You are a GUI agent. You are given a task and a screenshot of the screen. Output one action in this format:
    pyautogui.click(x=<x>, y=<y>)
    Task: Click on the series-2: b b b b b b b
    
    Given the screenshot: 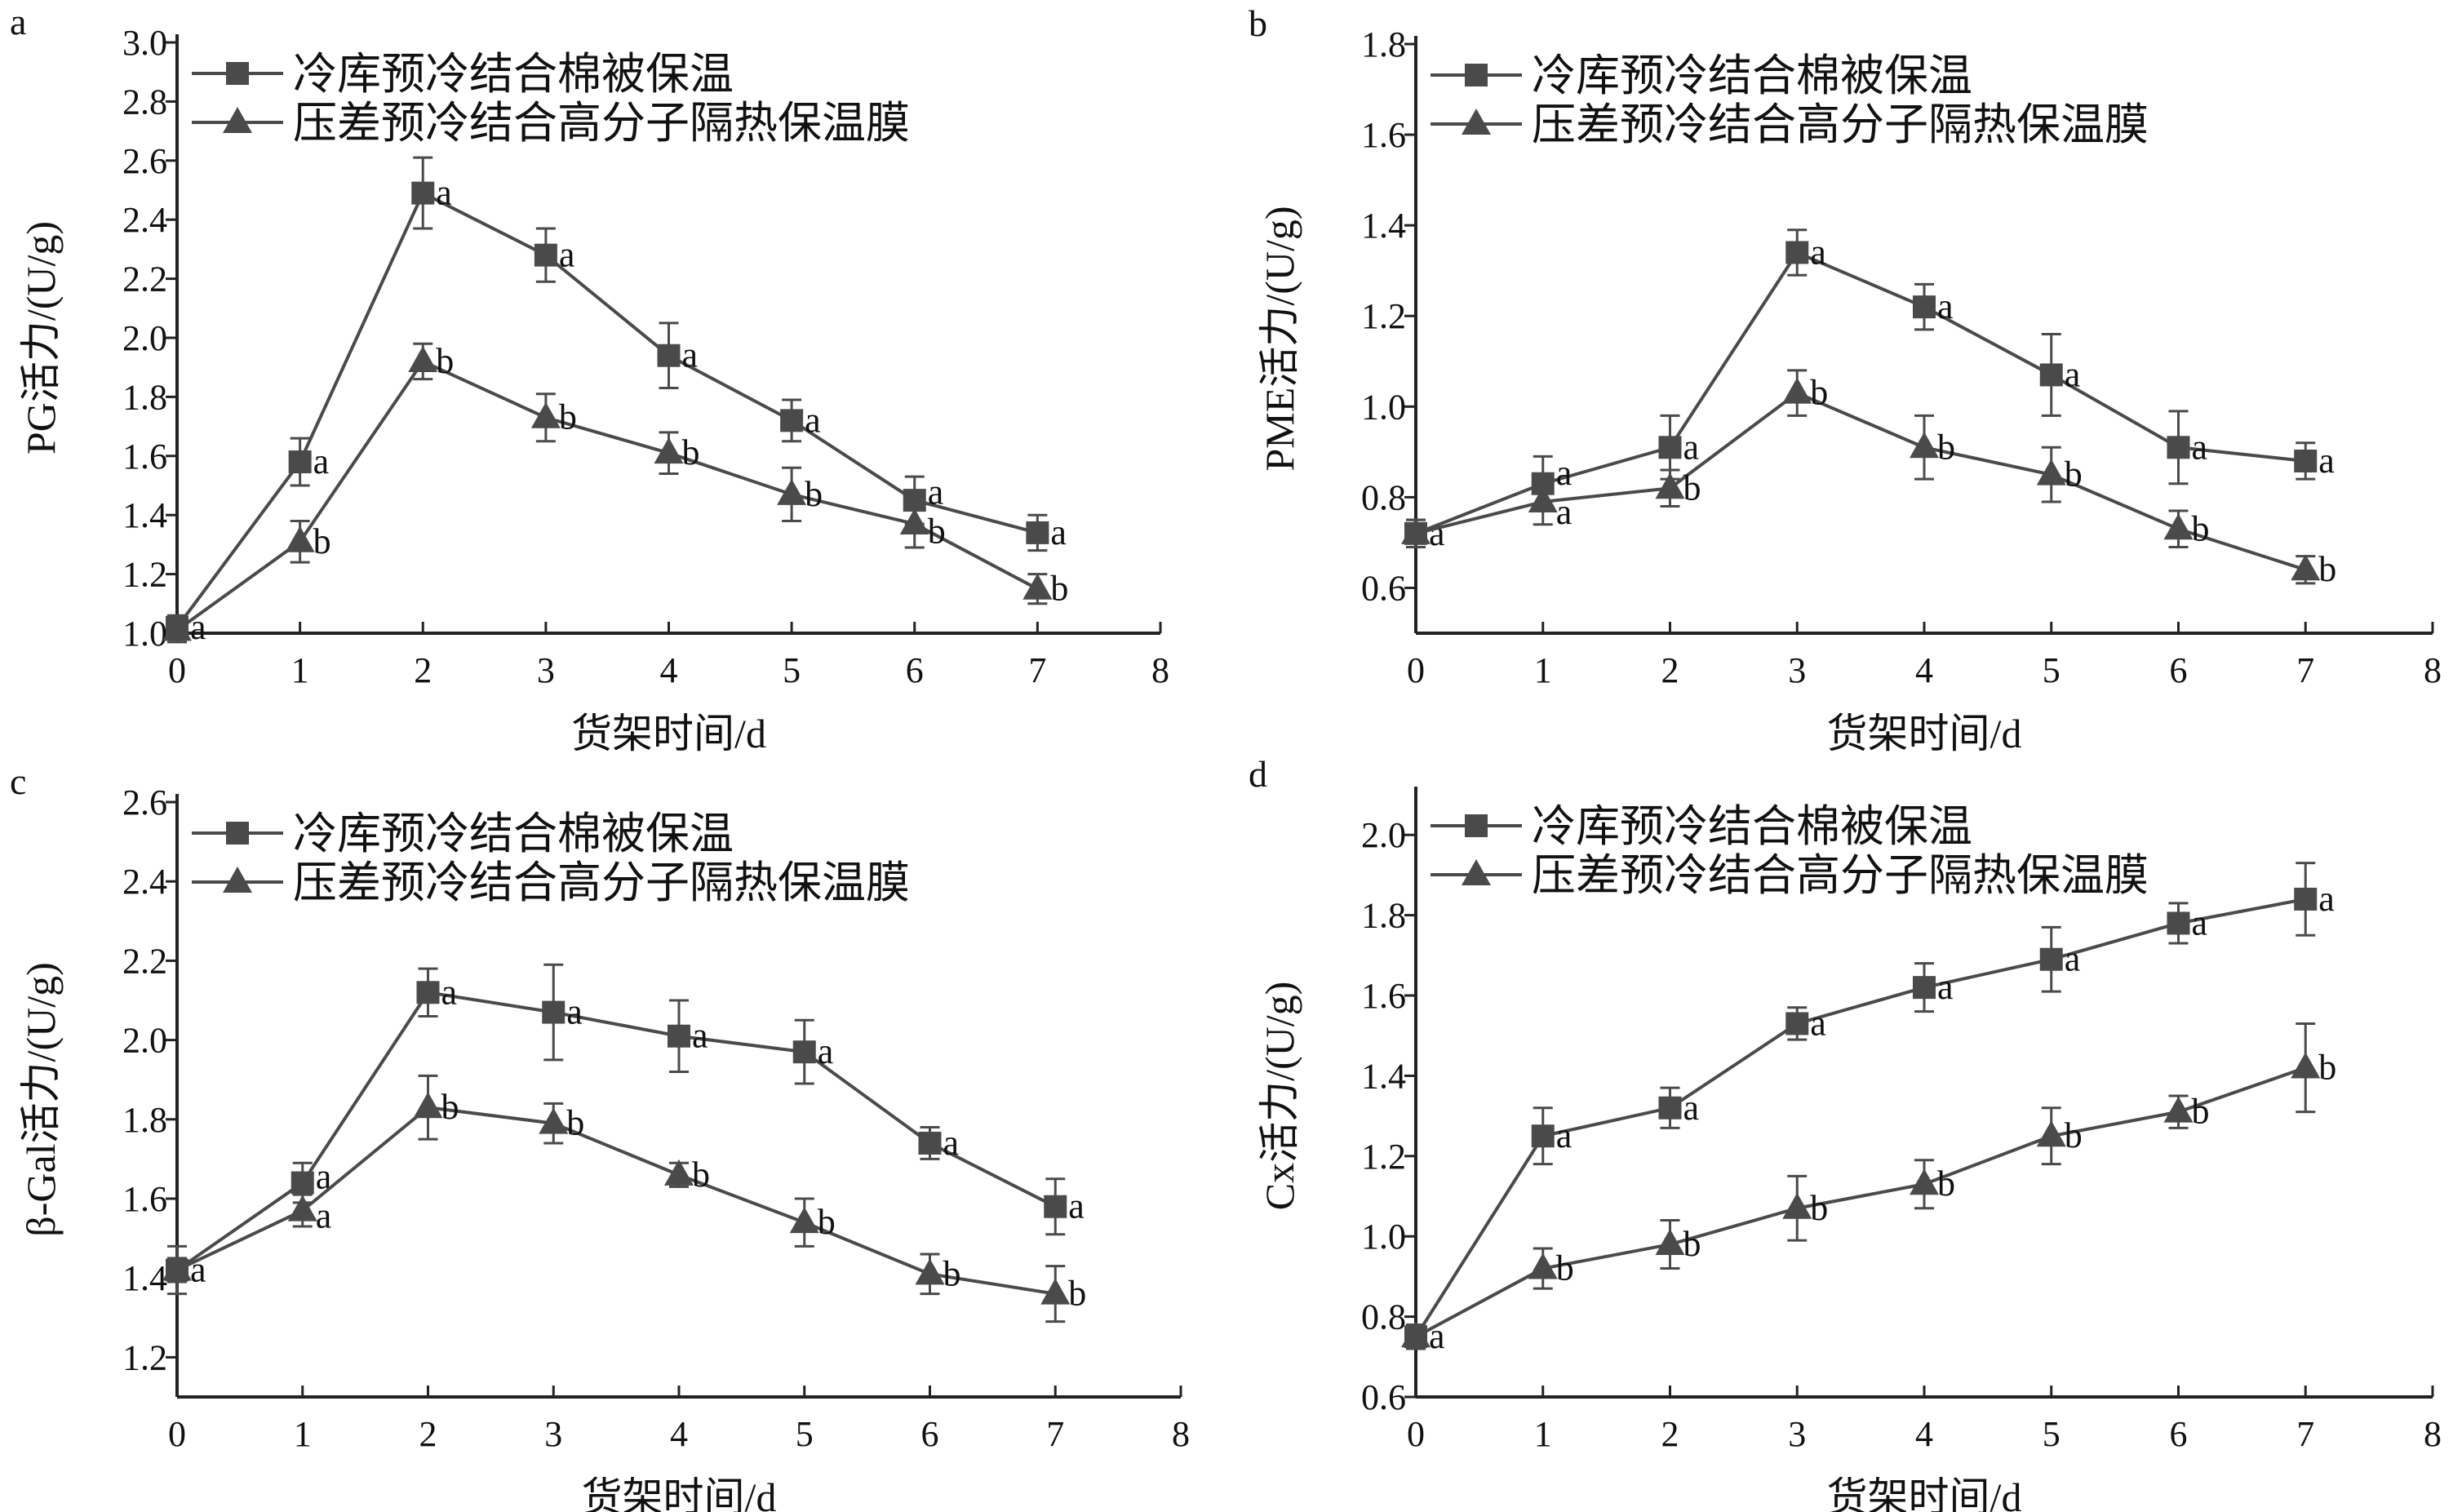 What is the action you would take?
    pyautogui.click(x=615, y=492)
    